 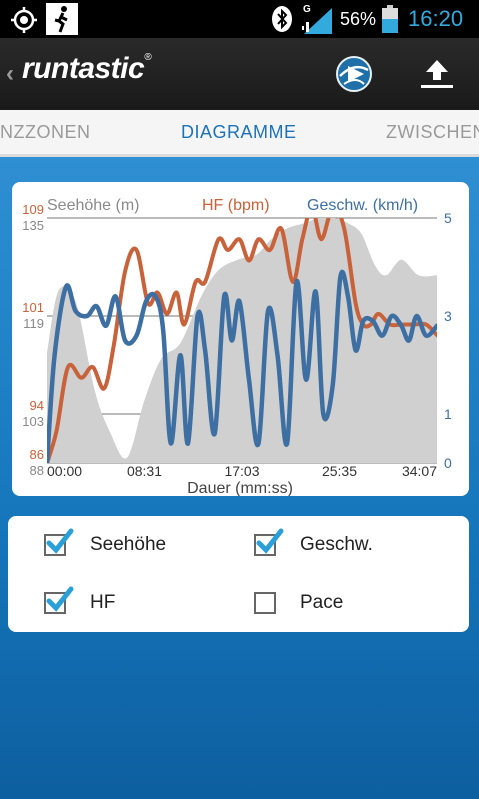 I want to click on hr-tick-label: 86, so click(x=37, y=454).